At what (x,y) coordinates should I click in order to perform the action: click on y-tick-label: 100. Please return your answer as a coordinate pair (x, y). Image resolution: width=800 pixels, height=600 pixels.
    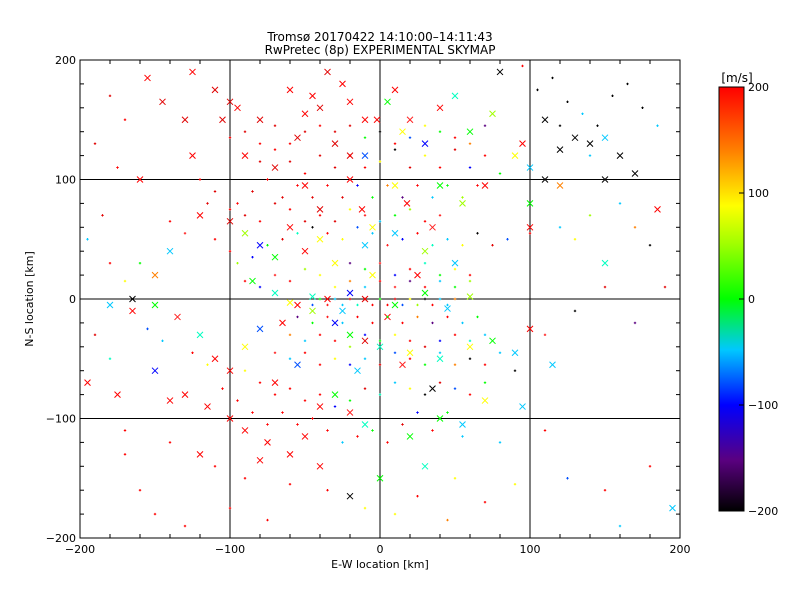
    Looking at the image, I should click on (65, 180).